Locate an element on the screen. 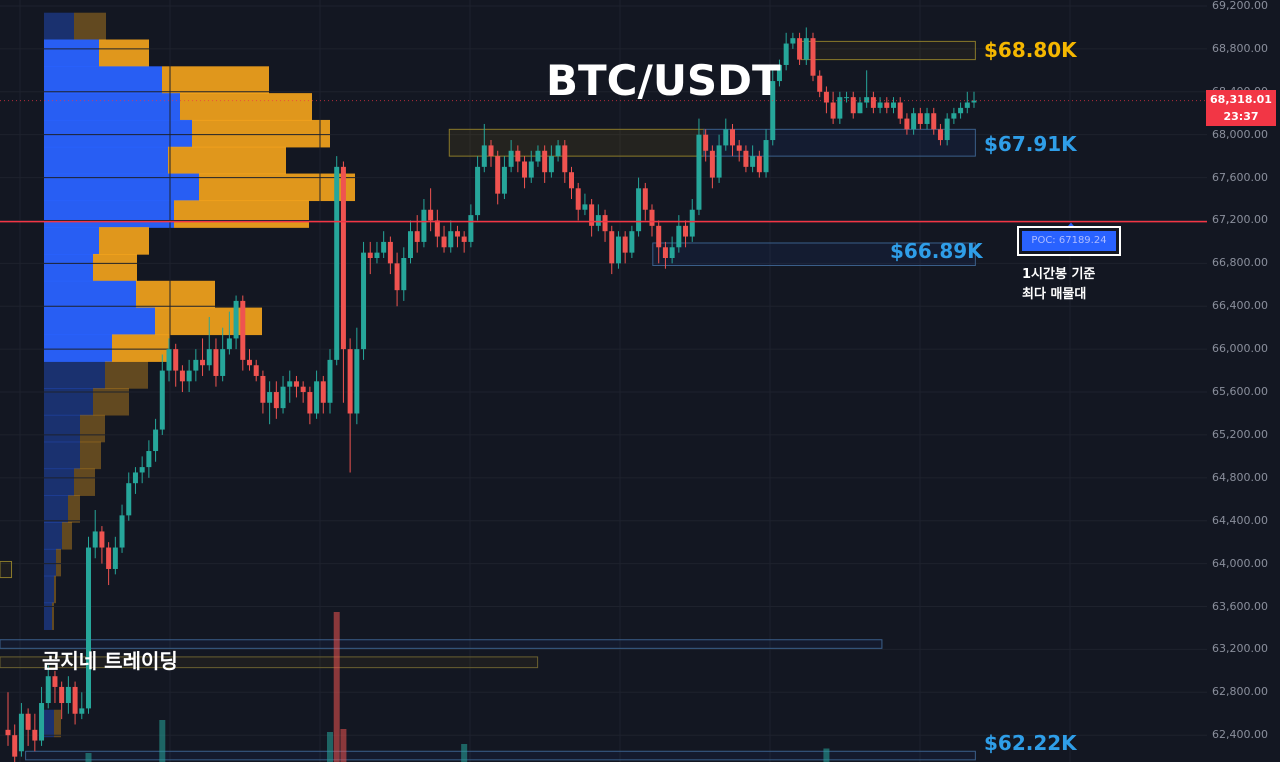  level-label-62-22k: $62.22K is located at coordinates (1030, 743).